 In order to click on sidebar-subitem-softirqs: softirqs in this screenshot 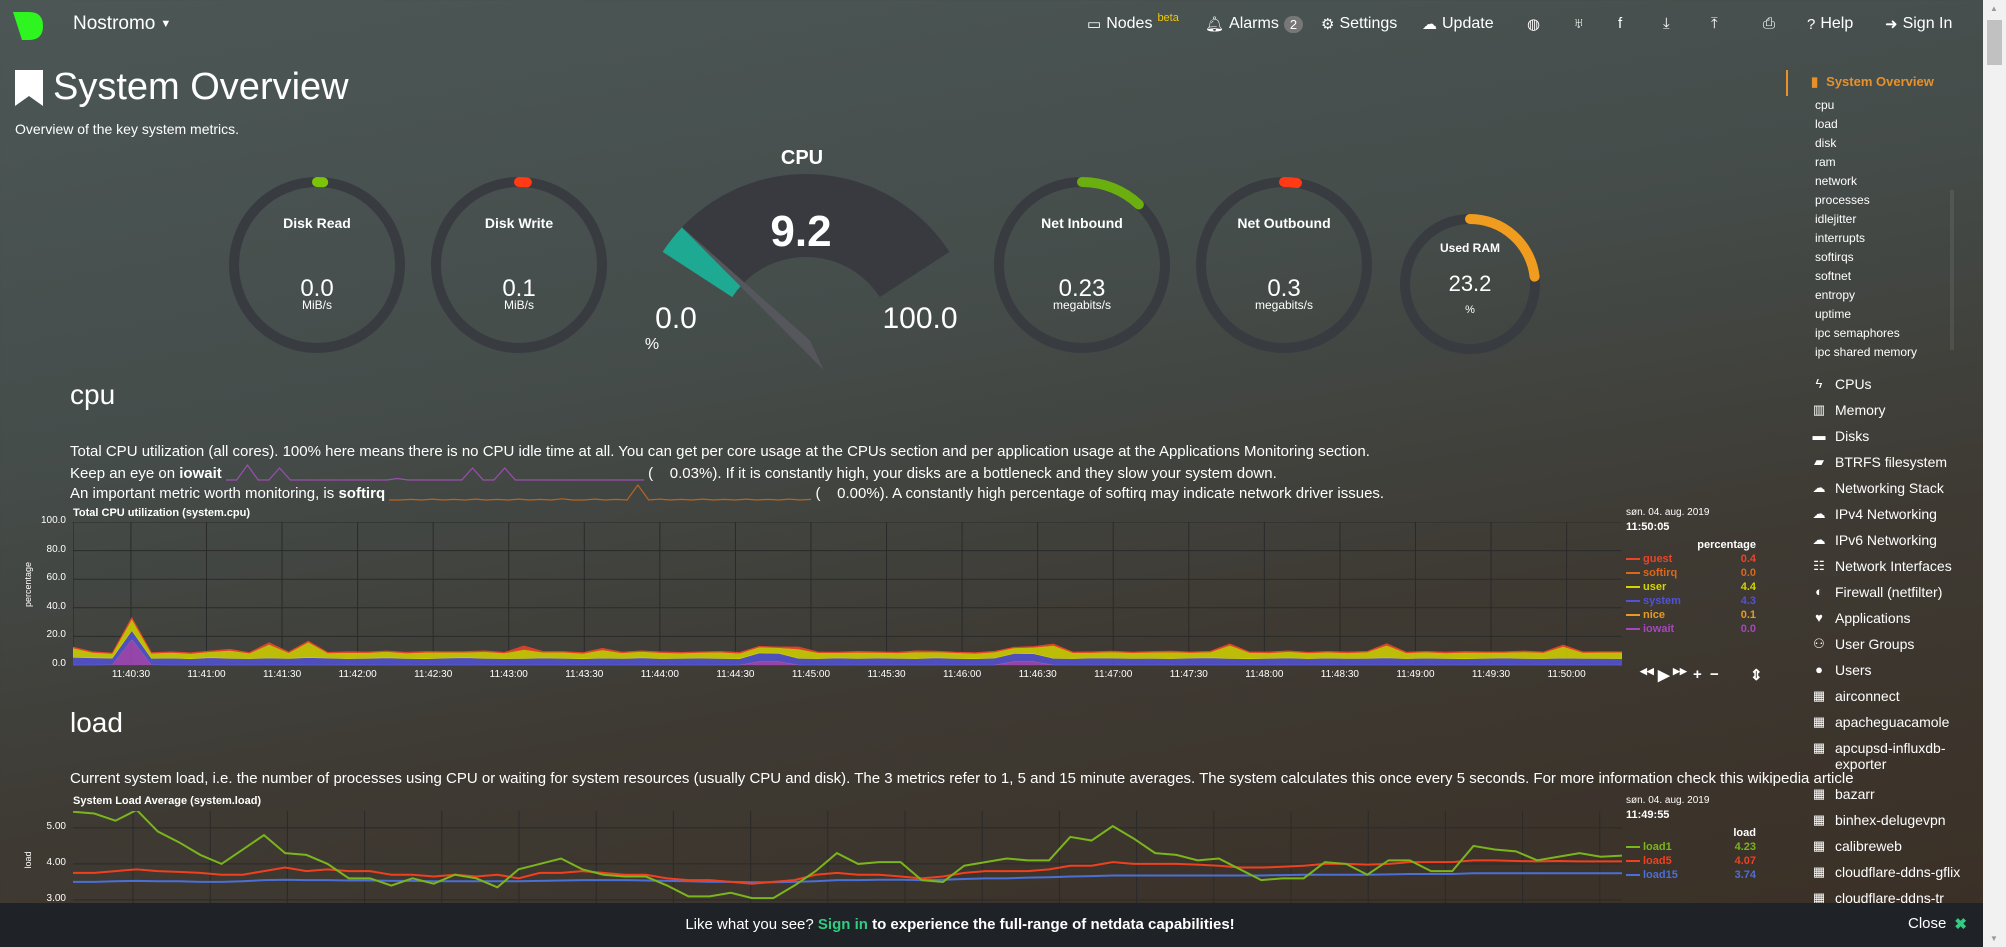, I will do `click(1834, 257)`.